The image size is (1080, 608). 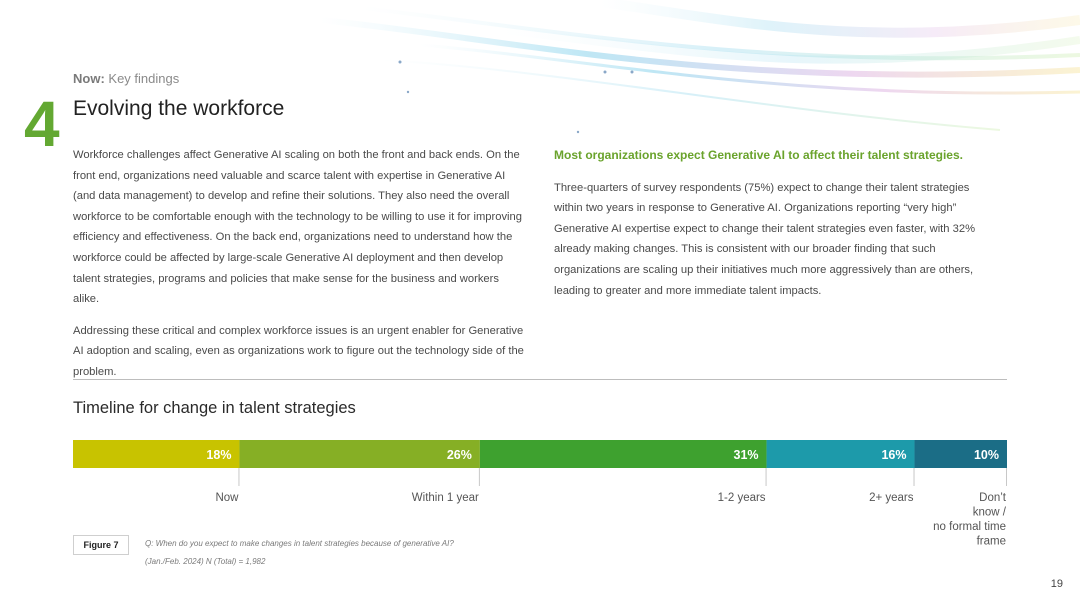 What do you see at coordinates (990, 513) in the screenshot?
I see `category-label: know /` at bounding box center [990, 513].